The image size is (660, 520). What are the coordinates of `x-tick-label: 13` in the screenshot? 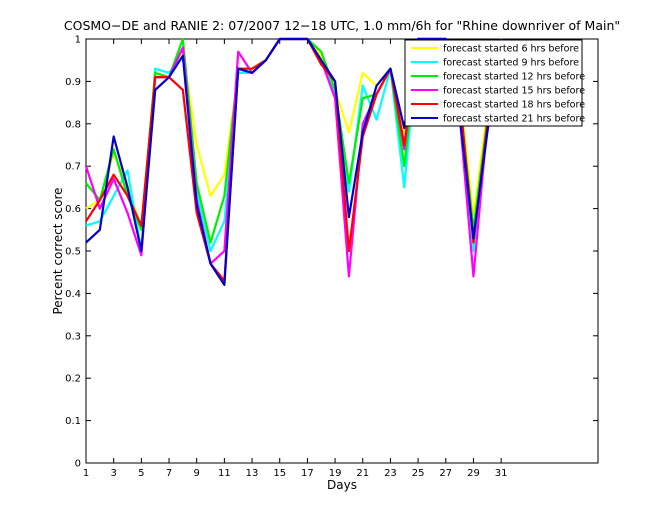 It's located at (252, 473).